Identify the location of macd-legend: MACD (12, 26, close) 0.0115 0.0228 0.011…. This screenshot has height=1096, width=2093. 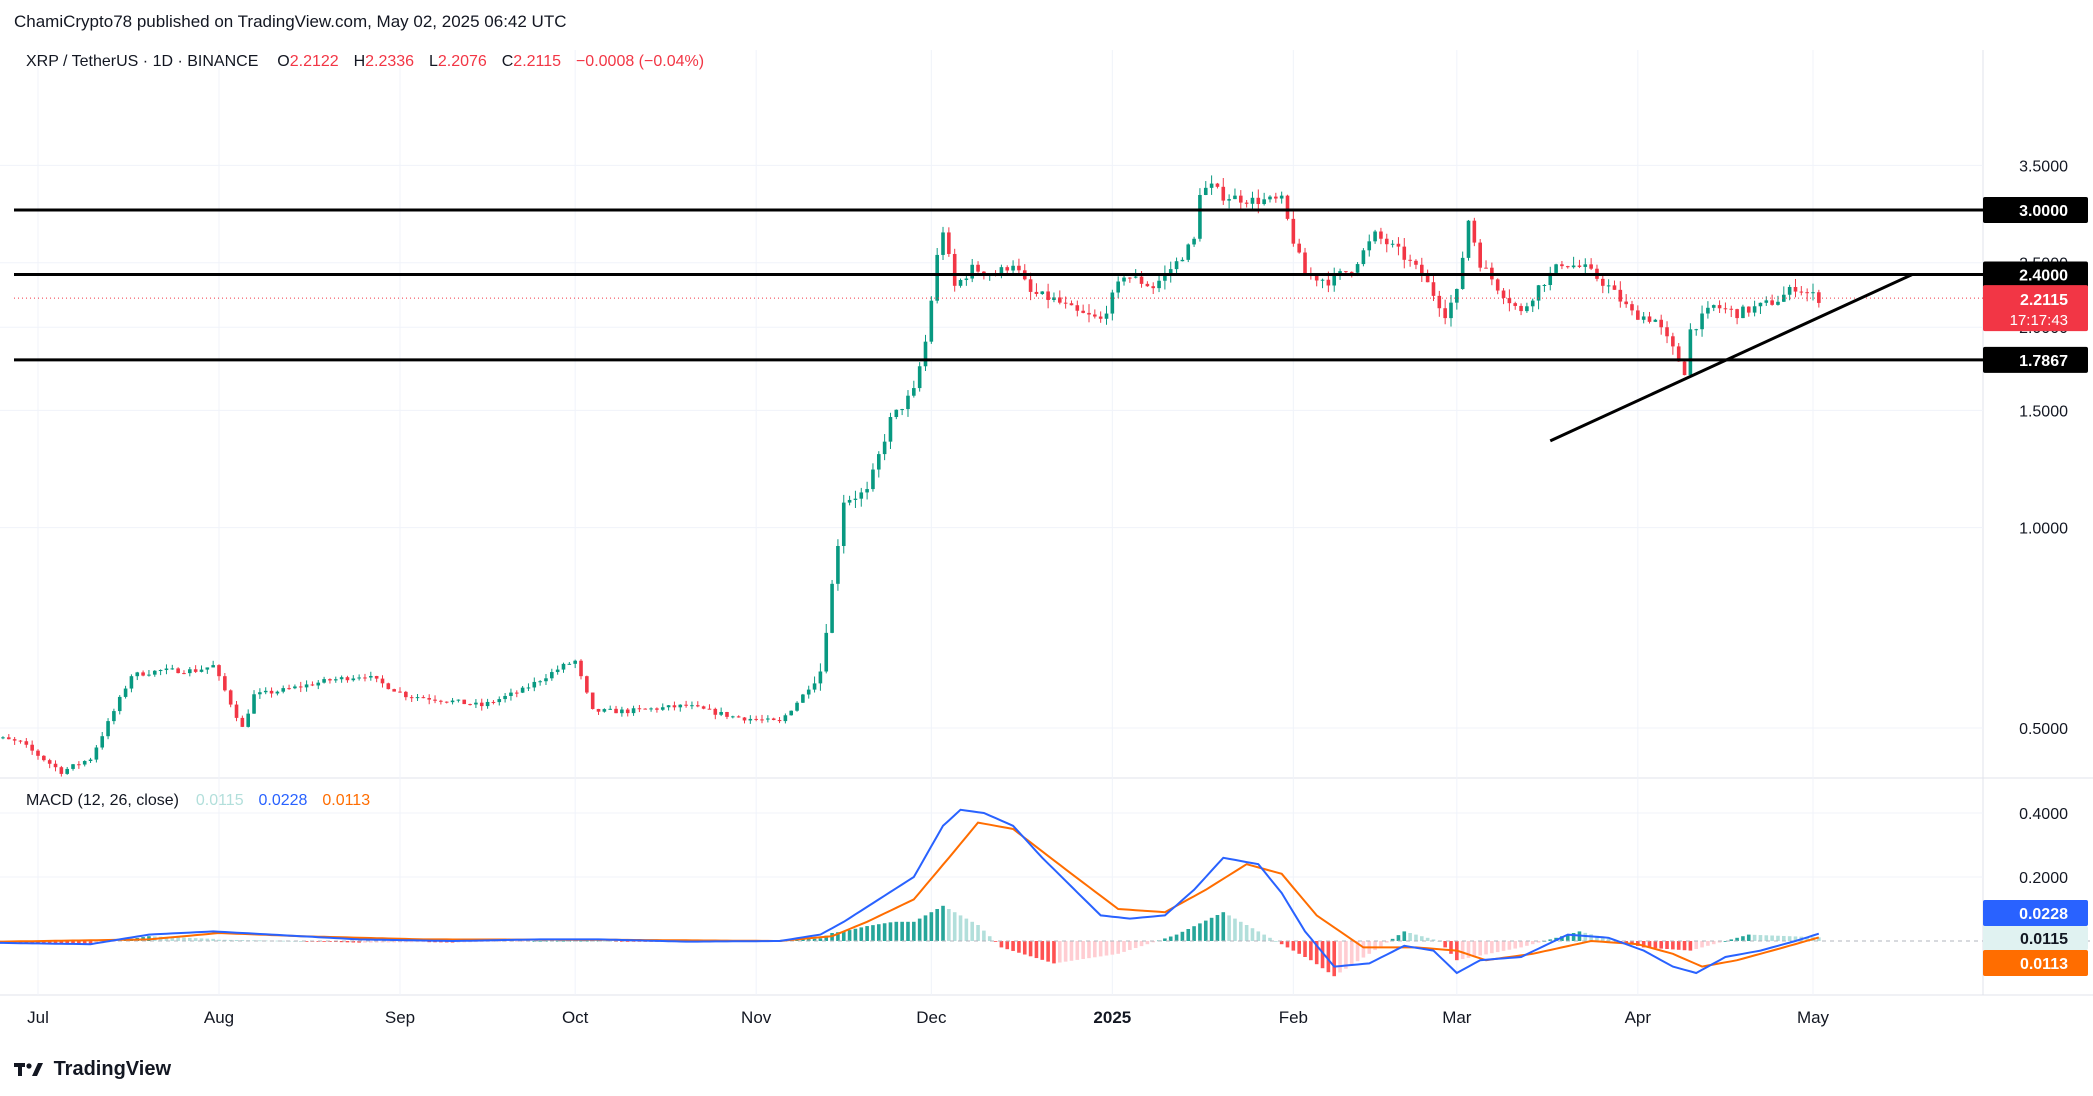
(198, 801).